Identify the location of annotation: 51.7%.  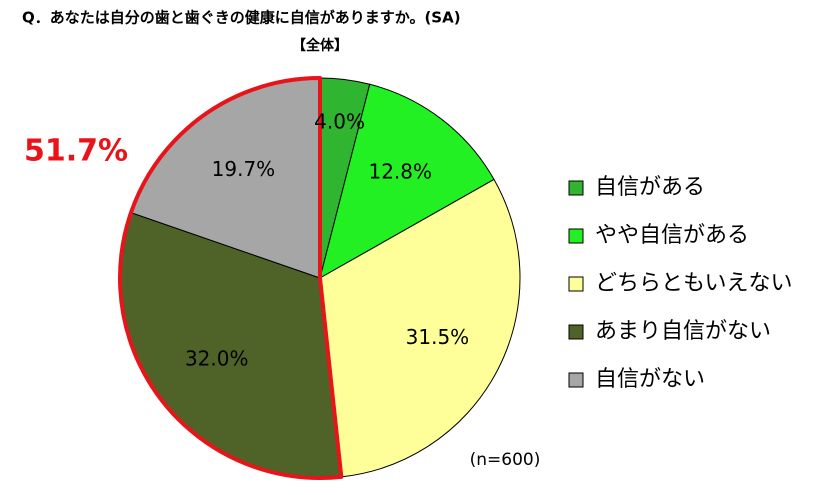
(76, 151).